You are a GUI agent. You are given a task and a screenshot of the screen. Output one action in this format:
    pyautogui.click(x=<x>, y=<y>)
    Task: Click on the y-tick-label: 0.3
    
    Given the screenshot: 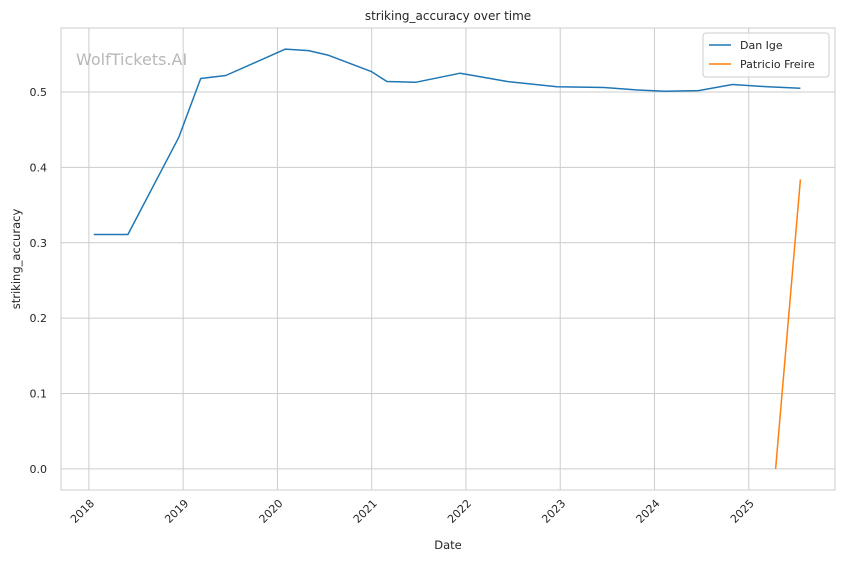 What is the action you would take?
    pyautogui.click(x=39, y=243)
    